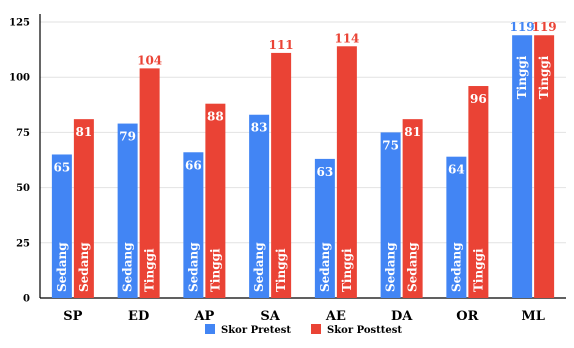 The width and height of the screenshot is (574, 348). I want to click on x-tick-label: ML, so click(533, 316).